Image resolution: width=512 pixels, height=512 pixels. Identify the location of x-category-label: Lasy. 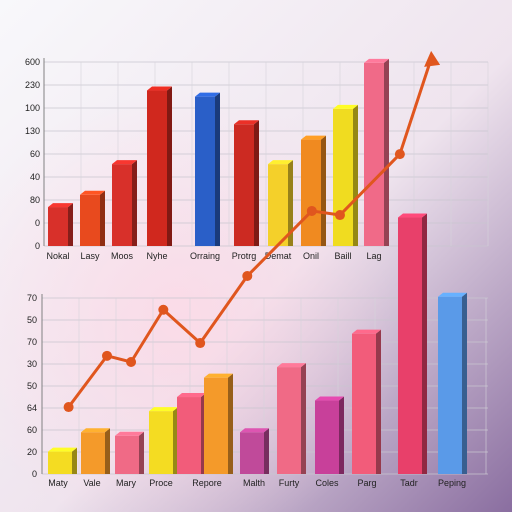
(90, 256).